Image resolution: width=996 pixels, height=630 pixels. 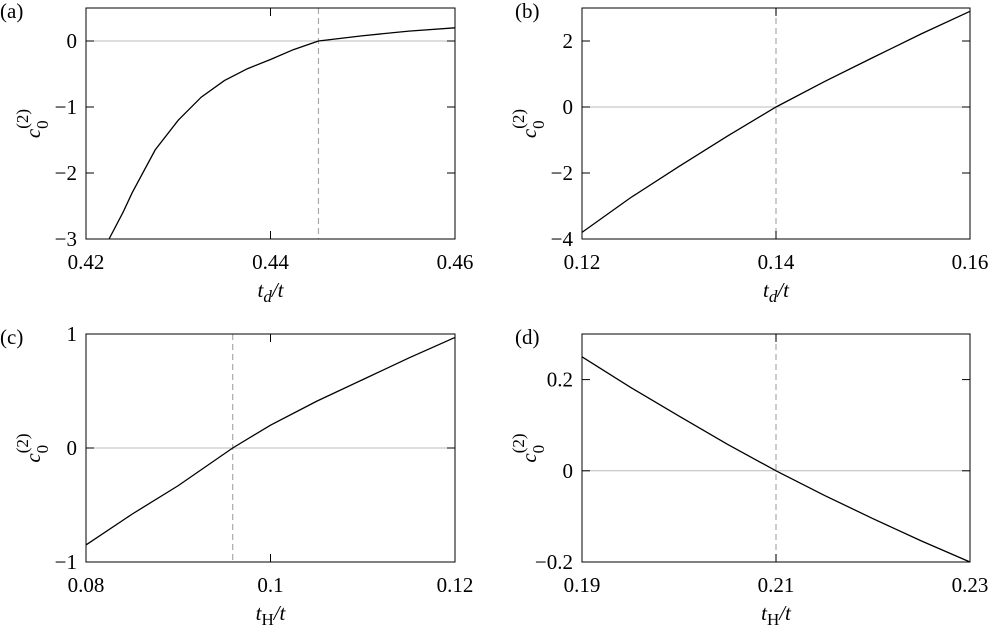 I want to click on y-tick-label: −3, so click(x=66, y=239).